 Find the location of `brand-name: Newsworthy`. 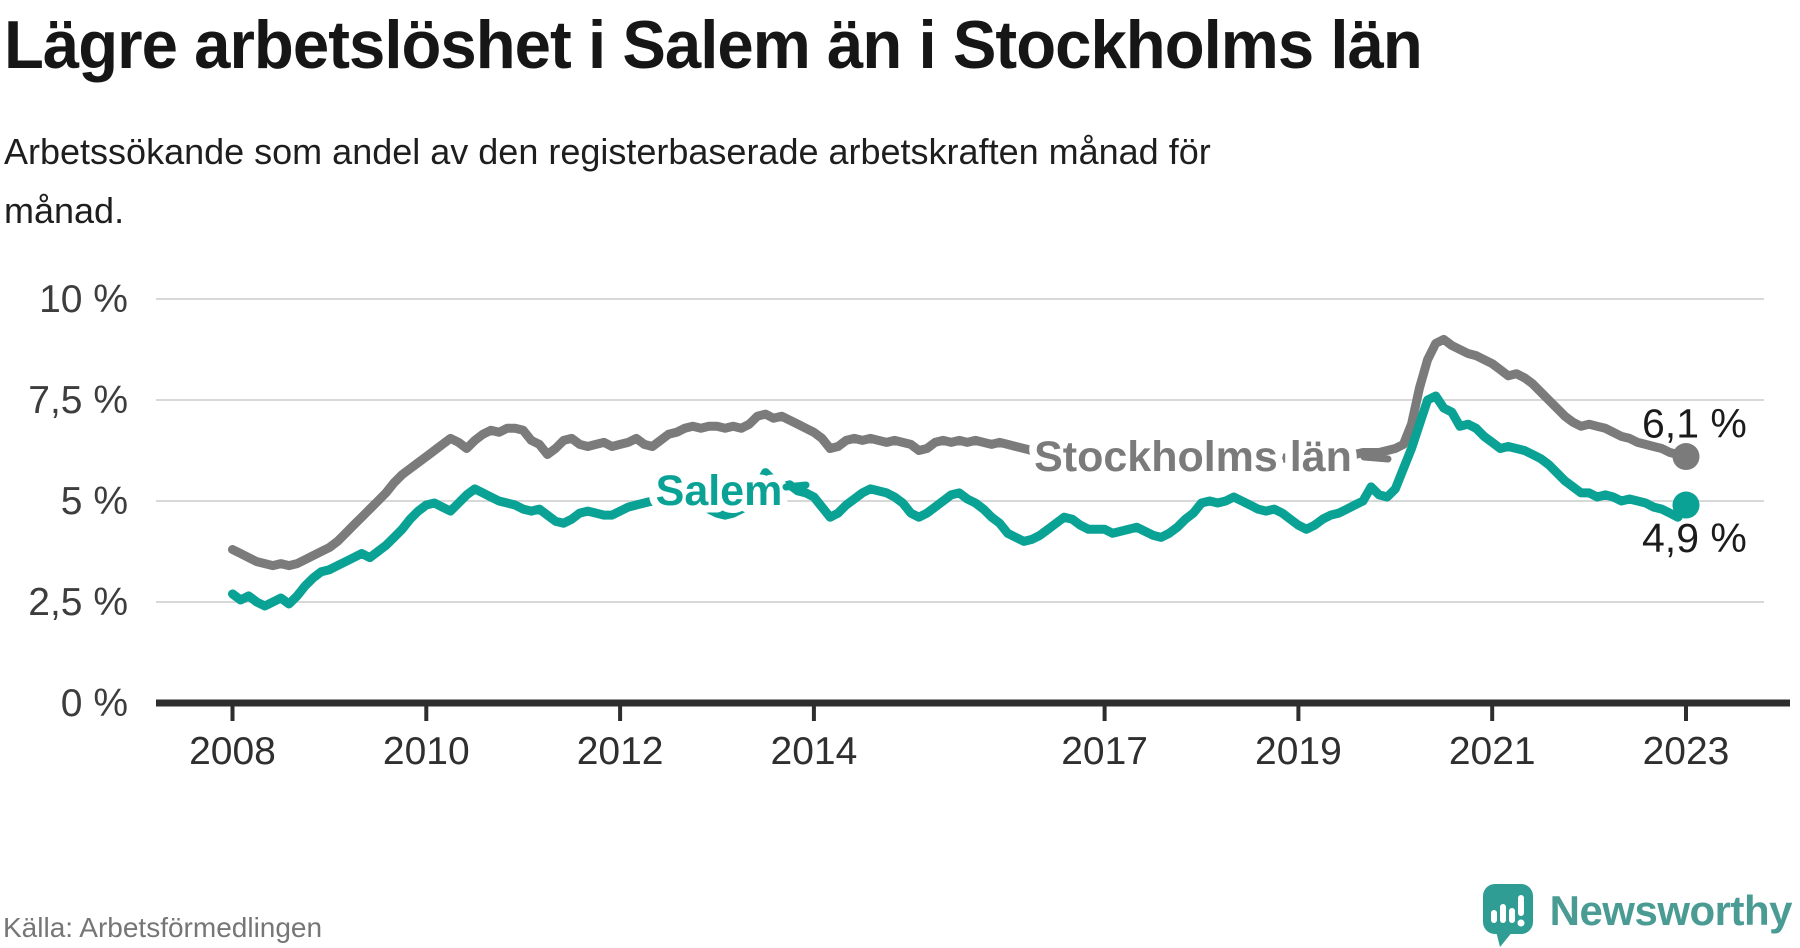

brand-name: Newsworthy is located at coordinates (1671, 910).